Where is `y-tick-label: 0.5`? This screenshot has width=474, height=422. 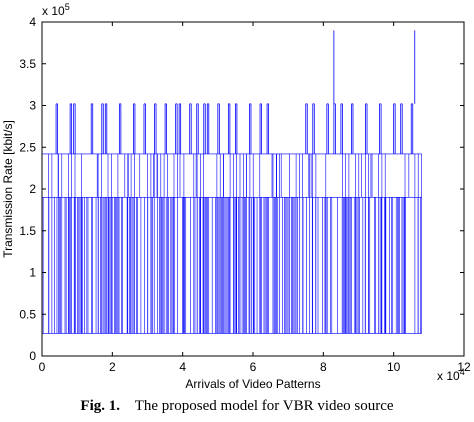 y-tick-label: 0.5 is located at coordinates (27, 314).